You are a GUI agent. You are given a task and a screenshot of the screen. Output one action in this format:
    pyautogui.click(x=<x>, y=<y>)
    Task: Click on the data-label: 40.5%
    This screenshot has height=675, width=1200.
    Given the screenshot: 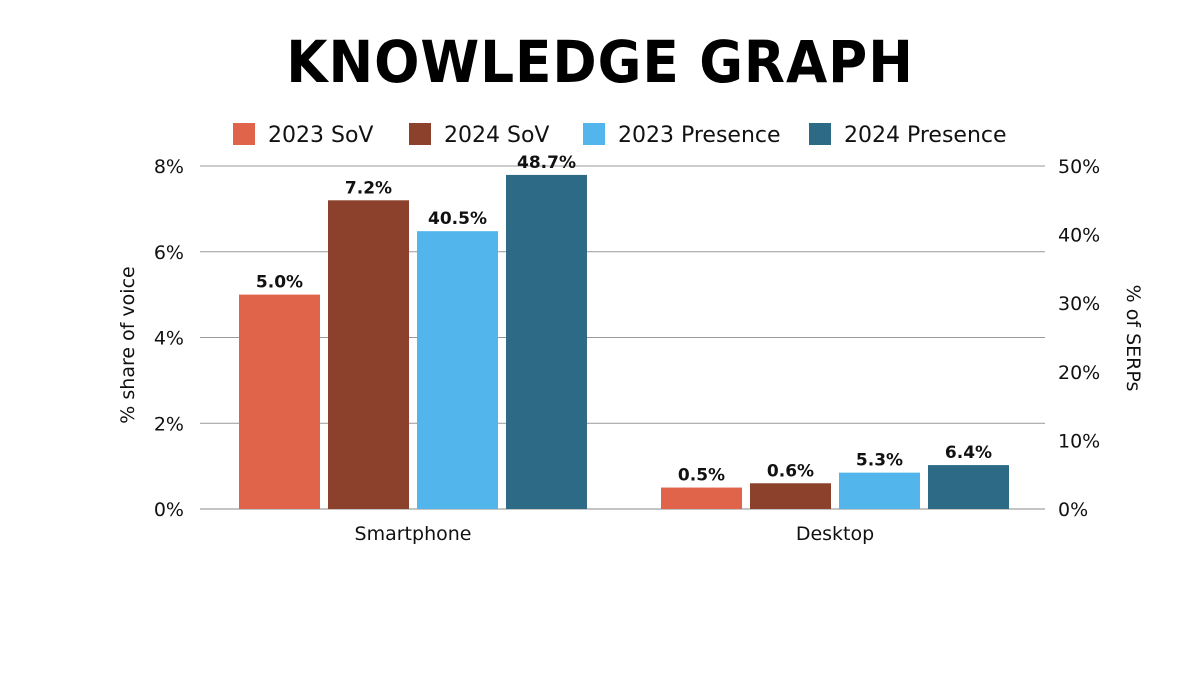 What is the action you would take?
    pyautogui.click(x=457, y=219)
    